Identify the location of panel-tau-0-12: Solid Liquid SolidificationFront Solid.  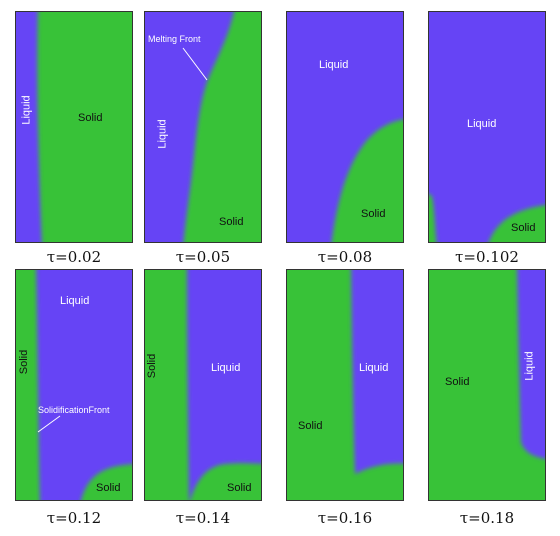
(74, 385).